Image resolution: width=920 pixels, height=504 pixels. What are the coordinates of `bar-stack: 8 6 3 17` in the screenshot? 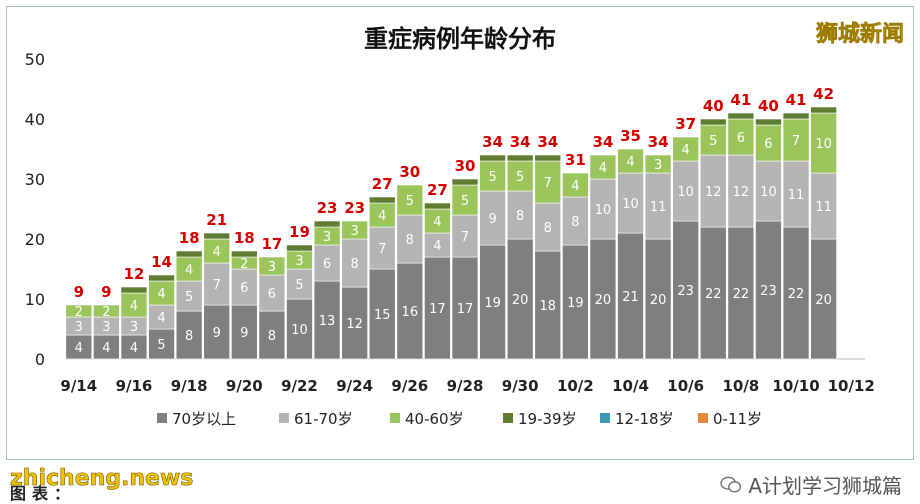 It's located at (272, 297).